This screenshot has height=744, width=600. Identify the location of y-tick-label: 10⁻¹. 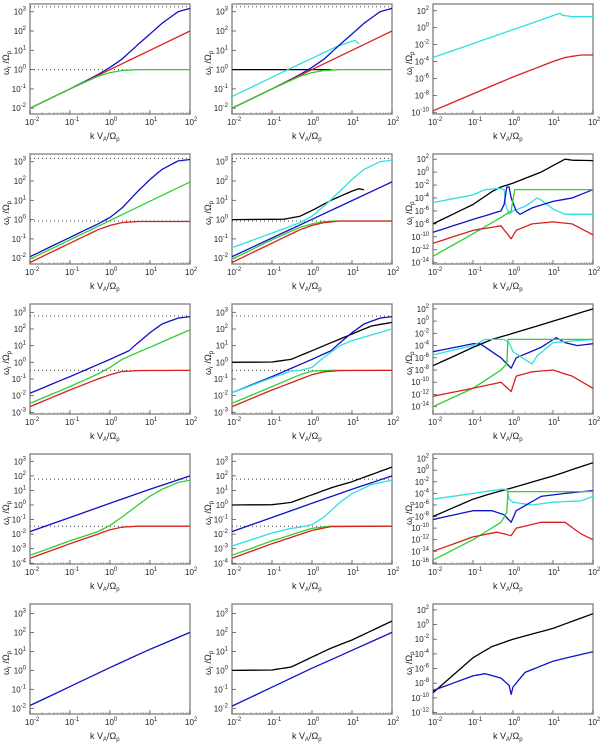
(19, 89).